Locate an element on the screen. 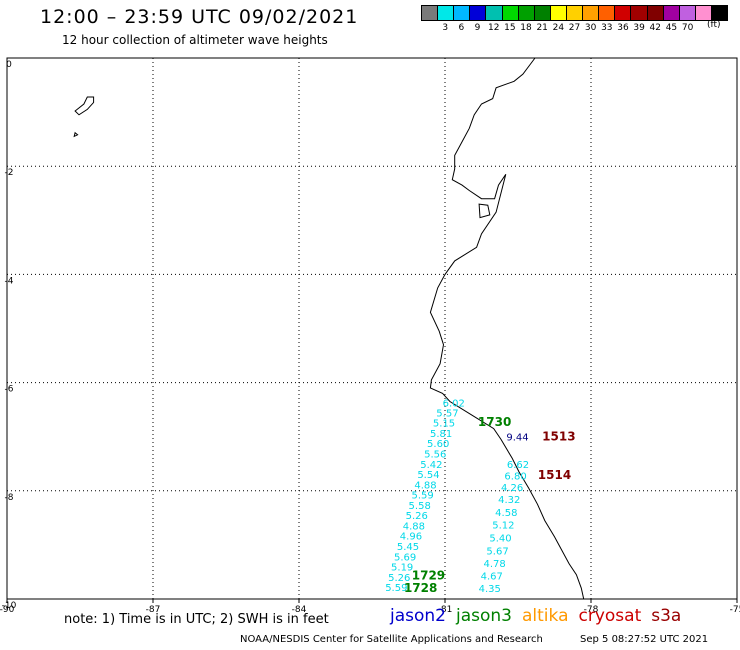 The height and width of the screenshot is (650, 740). swh-label: 5.15 is located at coordinates (444, 424).